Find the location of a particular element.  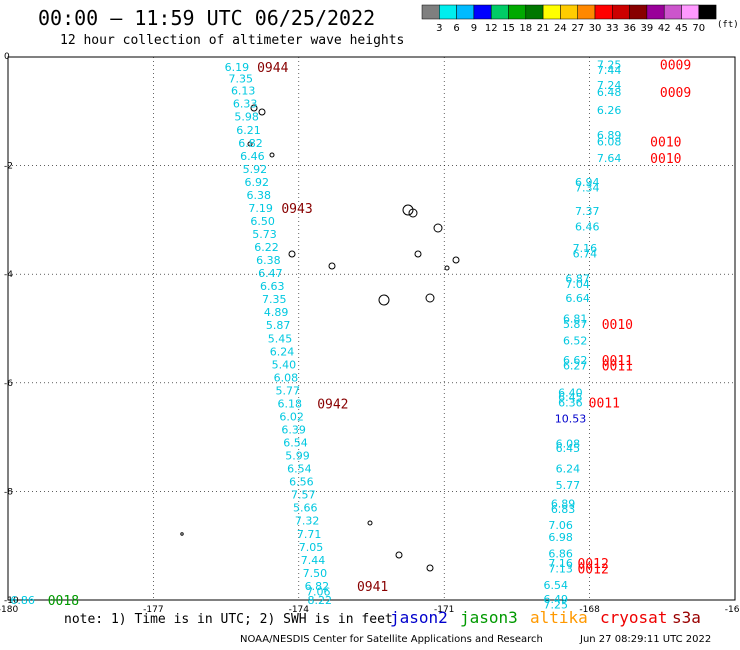

swh-data-label: 6.33 is located at coordinates (245, 104).